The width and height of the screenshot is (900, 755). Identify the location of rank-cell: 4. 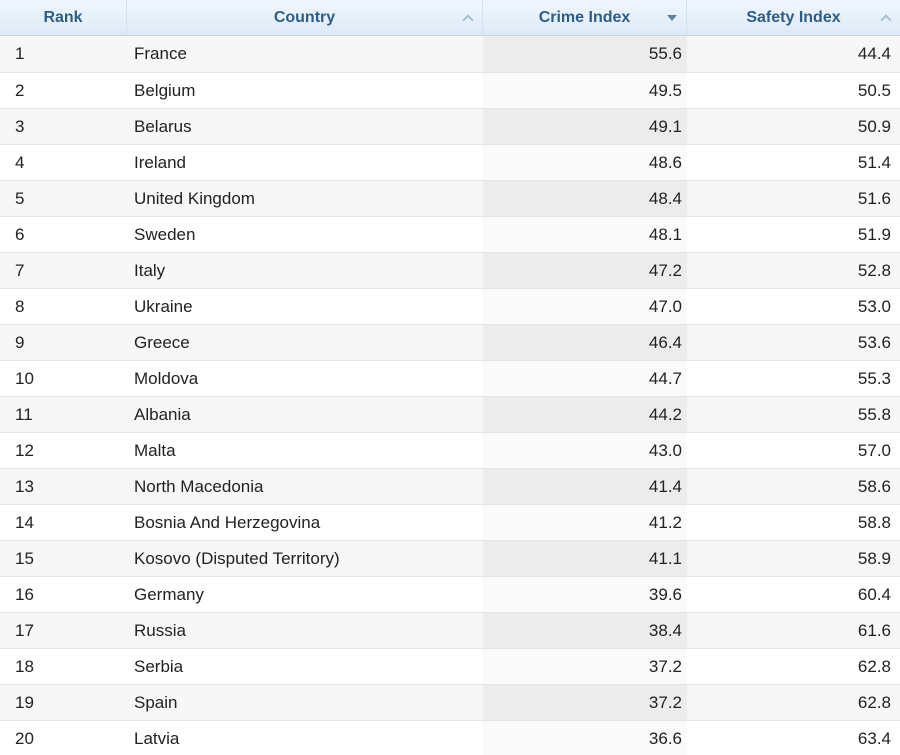
(20, 162).